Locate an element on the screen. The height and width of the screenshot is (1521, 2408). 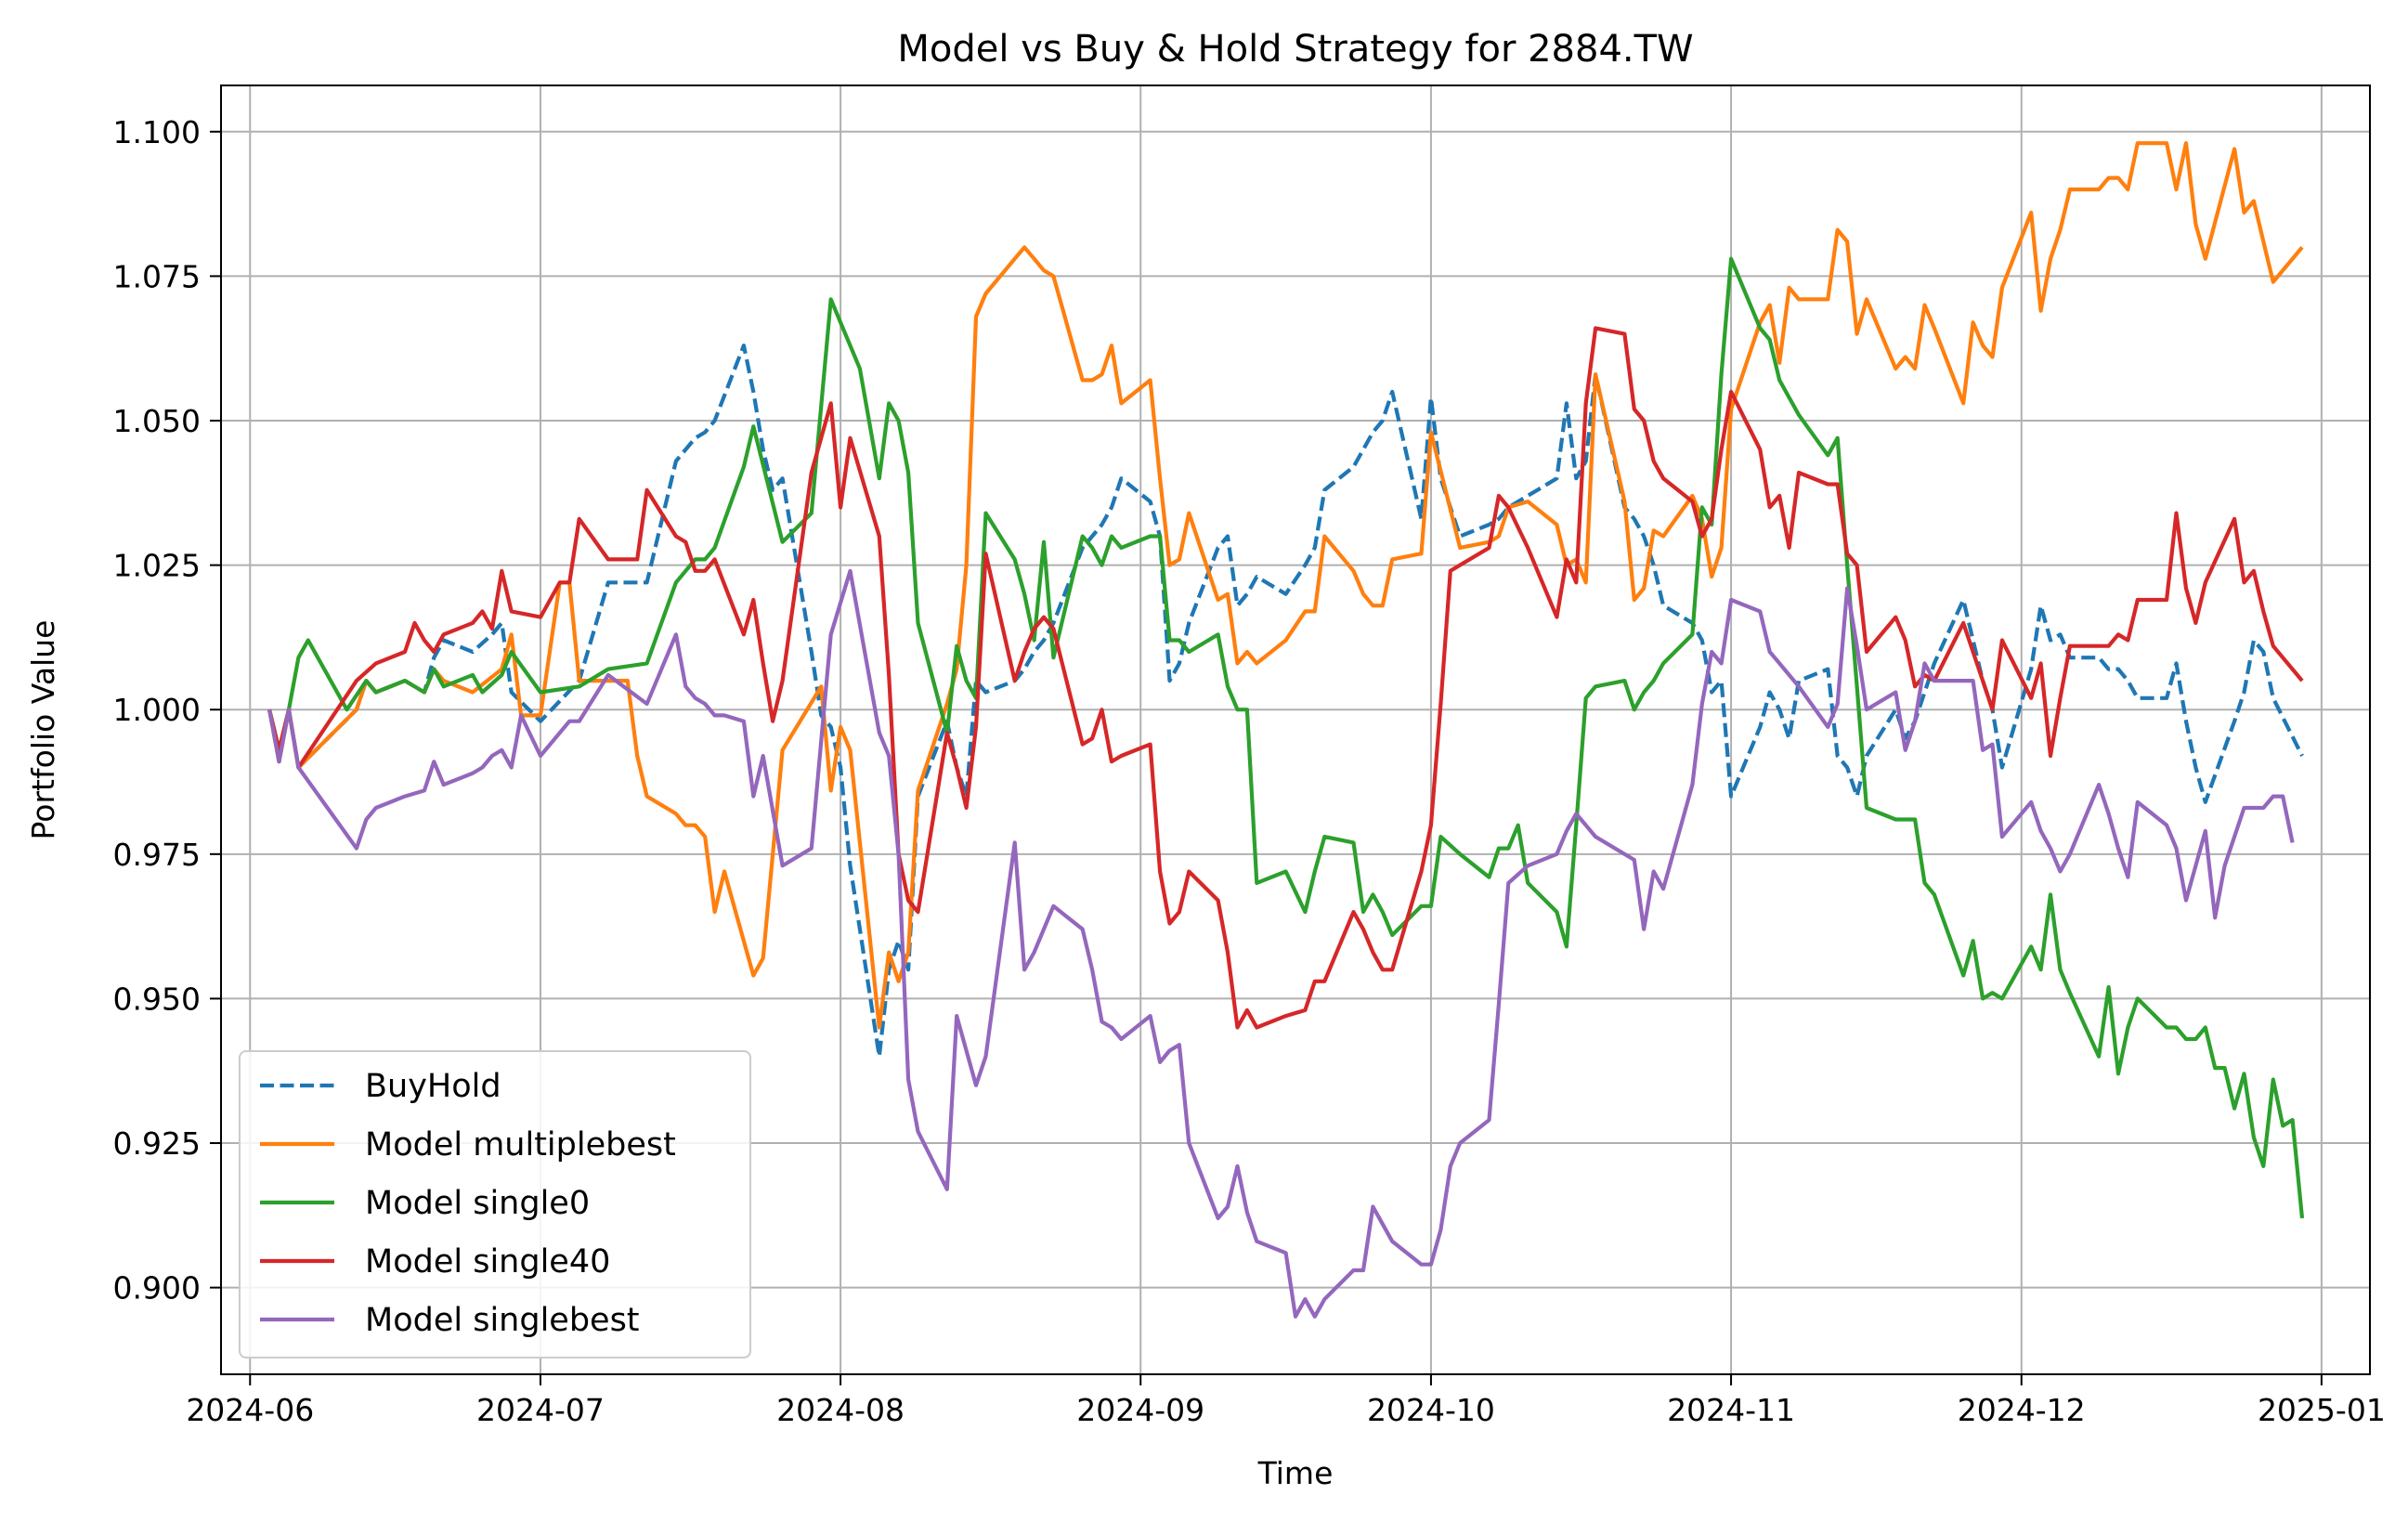
chart-title: Model vs Buy & Hold Strategy for 2884.TW is located at coordinates (1295, 49).